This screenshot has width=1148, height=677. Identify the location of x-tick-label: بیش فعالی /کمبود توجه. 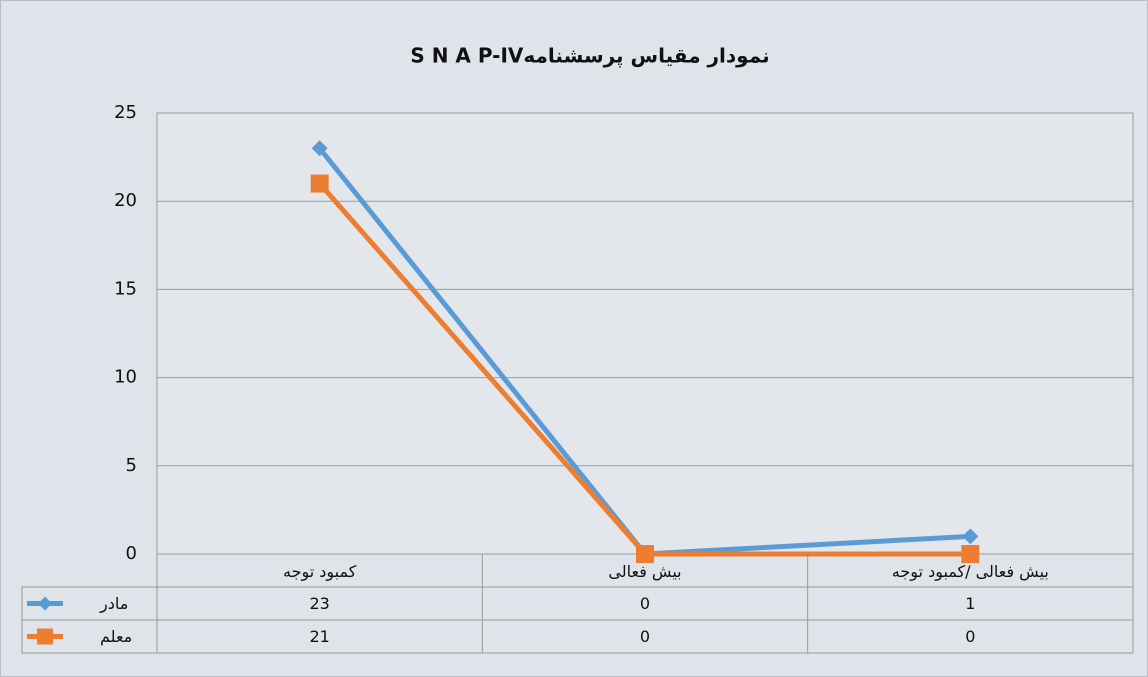
(970, 572).